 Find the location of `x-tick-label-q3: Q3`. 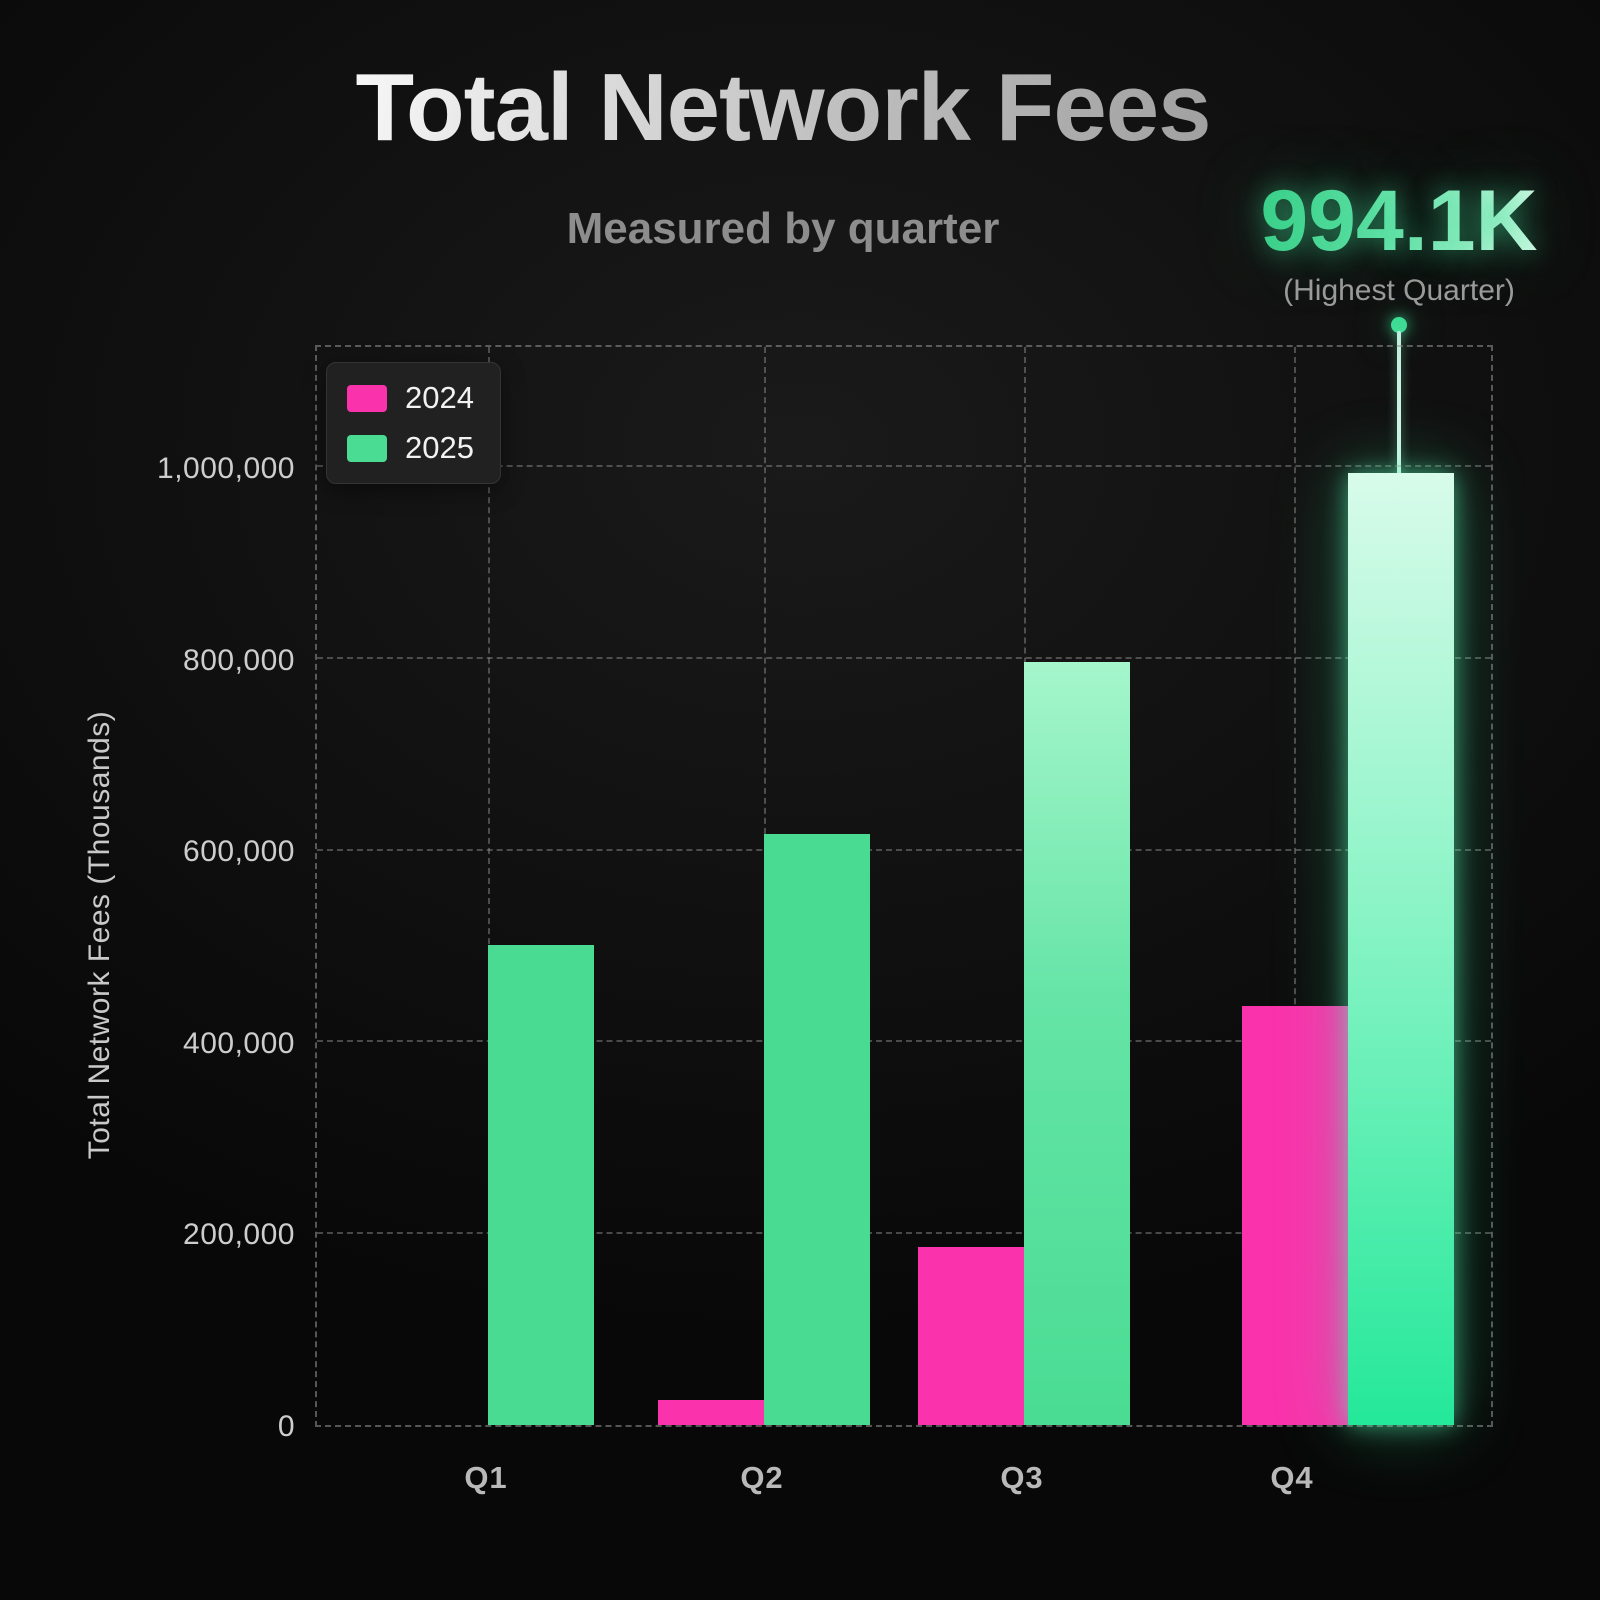

x-tick-label-q3: Q3 is located at coordinates (1022, 1477).